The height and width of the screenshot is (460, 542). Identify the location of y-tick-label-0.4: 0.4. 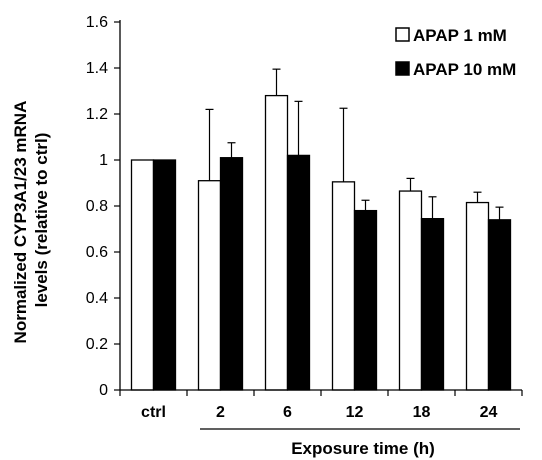
(97, 298).